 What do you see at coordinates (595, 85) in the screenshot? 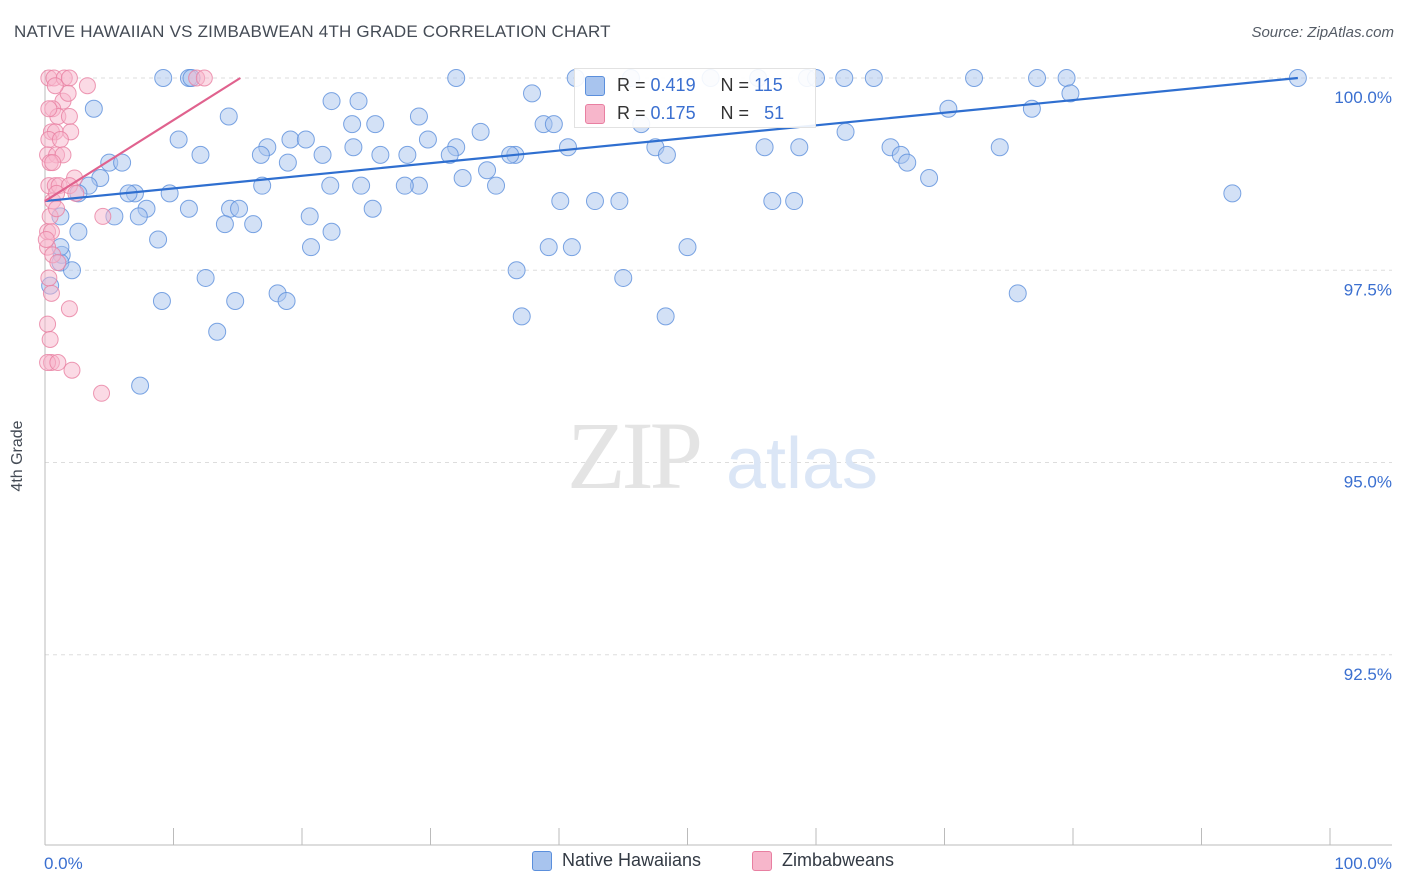
I see `blue-swatch` at bounding box center [595, 85].